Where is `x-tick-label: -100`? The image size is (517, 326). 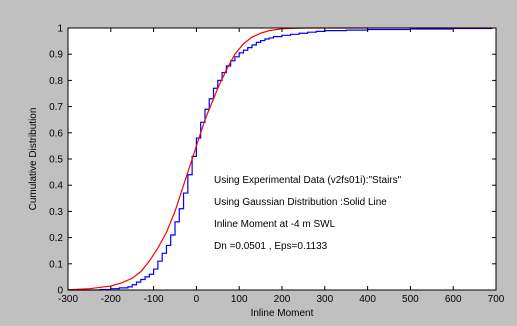 x-tick-label: -100 is located at coordinates (154, 299).